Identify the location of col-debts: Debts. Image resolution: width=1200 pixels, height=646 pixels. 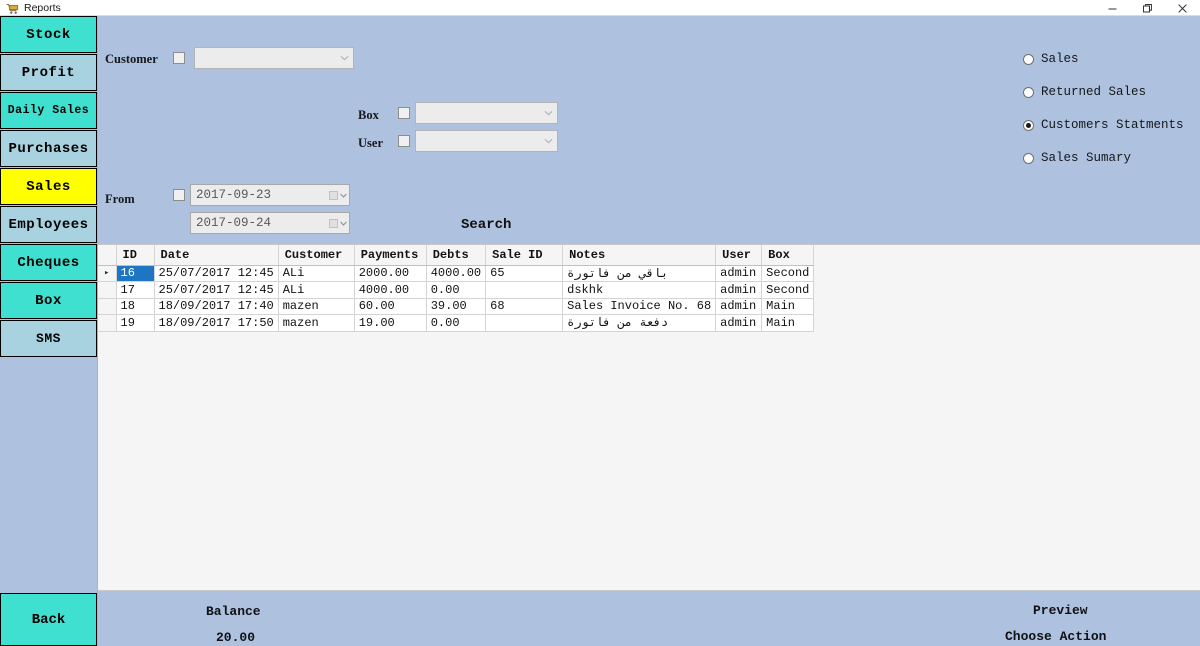
(456, 255).